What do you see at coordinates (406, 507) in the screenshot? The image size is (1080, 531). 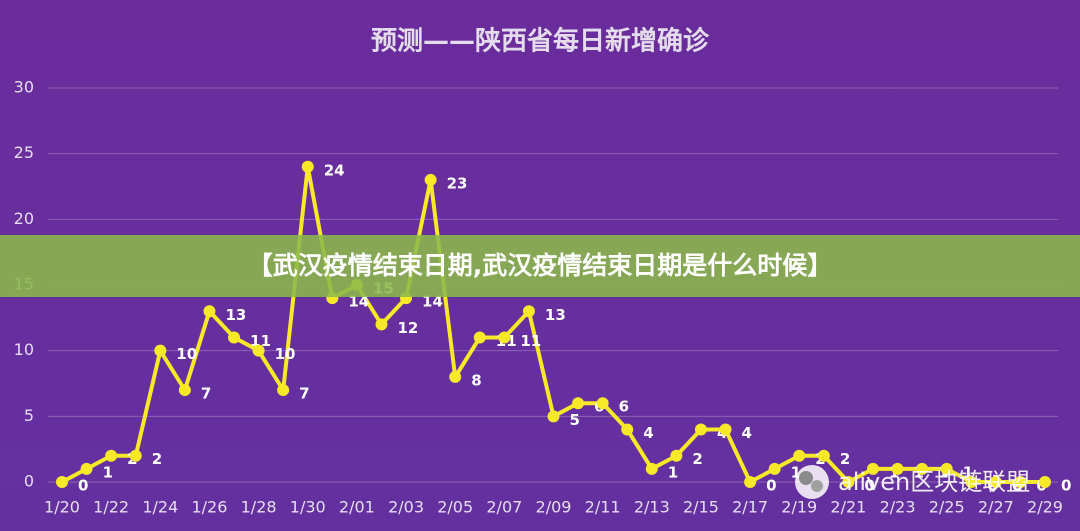 I see `x-tick-label: 2/03` at bounding box center [406, 507].